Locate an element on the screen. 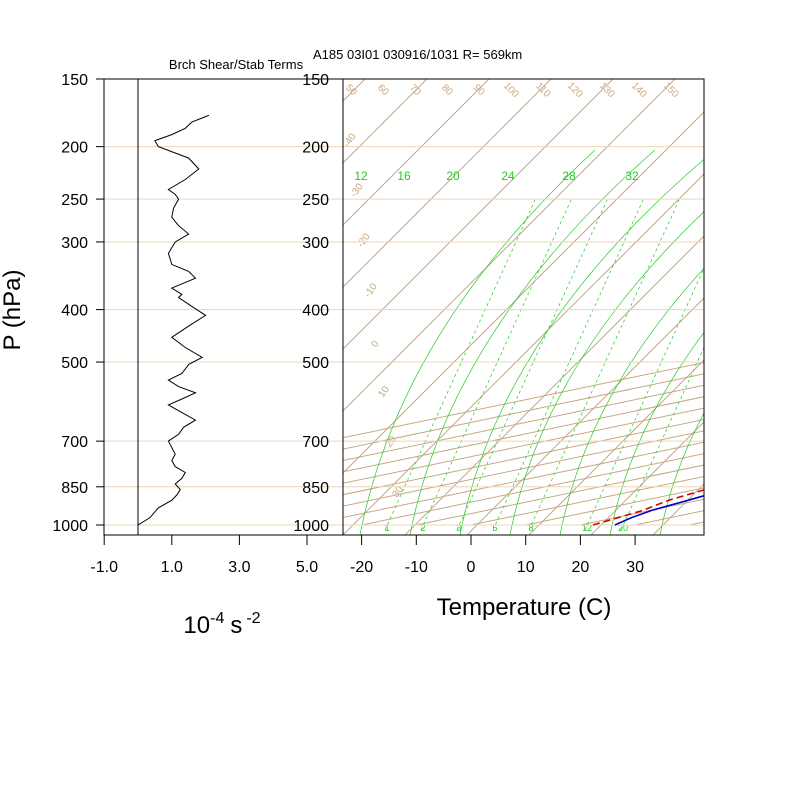  x-tick-label-left: 3.0 is located at coordinates (239, 567).